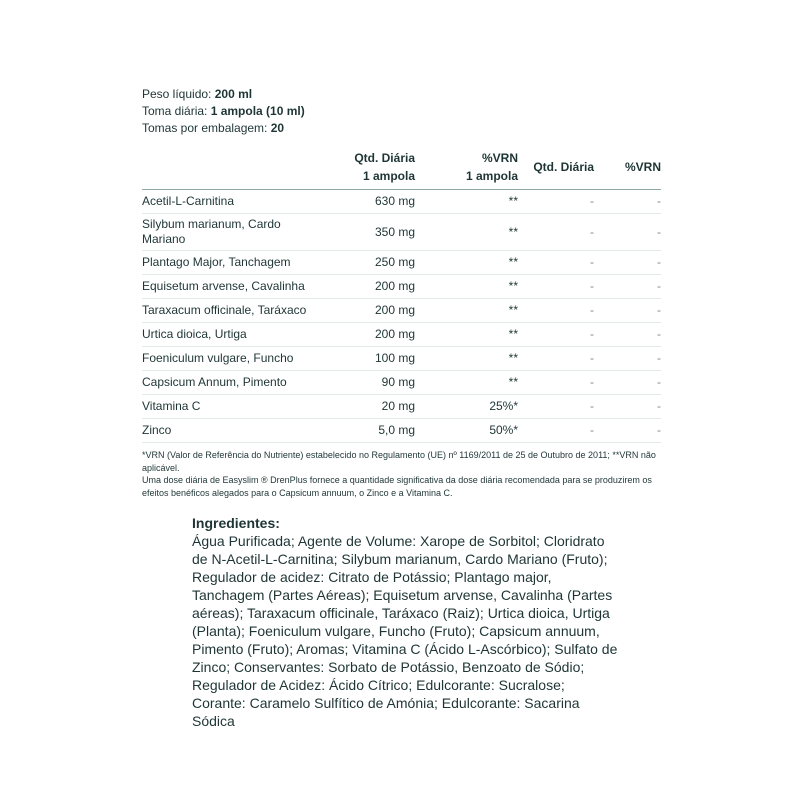 The height and width of the screenshot is (800, 800). What do you see at coordinates (466, 169) in the screenshot?
I see `header-vrn: %VRN 1 ampola` at bounding box center [466, 169].